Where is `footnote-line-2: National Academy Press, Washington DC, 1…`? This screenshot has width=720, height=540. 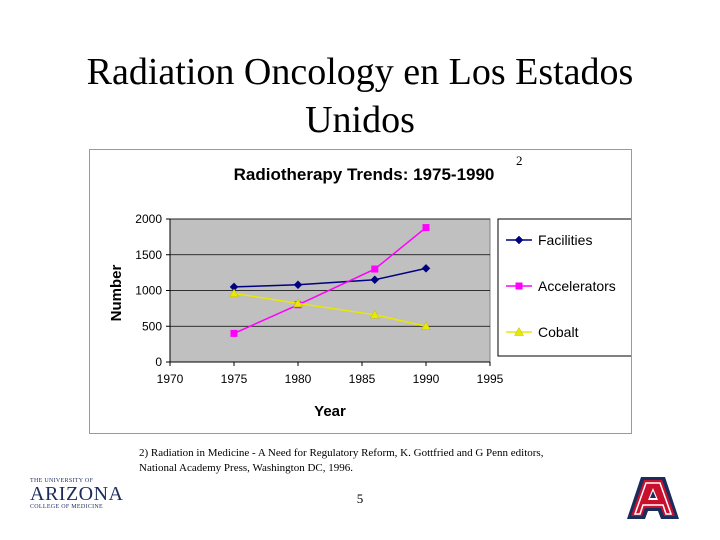 footnote-line-2: National Academy Press, Washington DC, 1… is located at coordinates (246, 468).